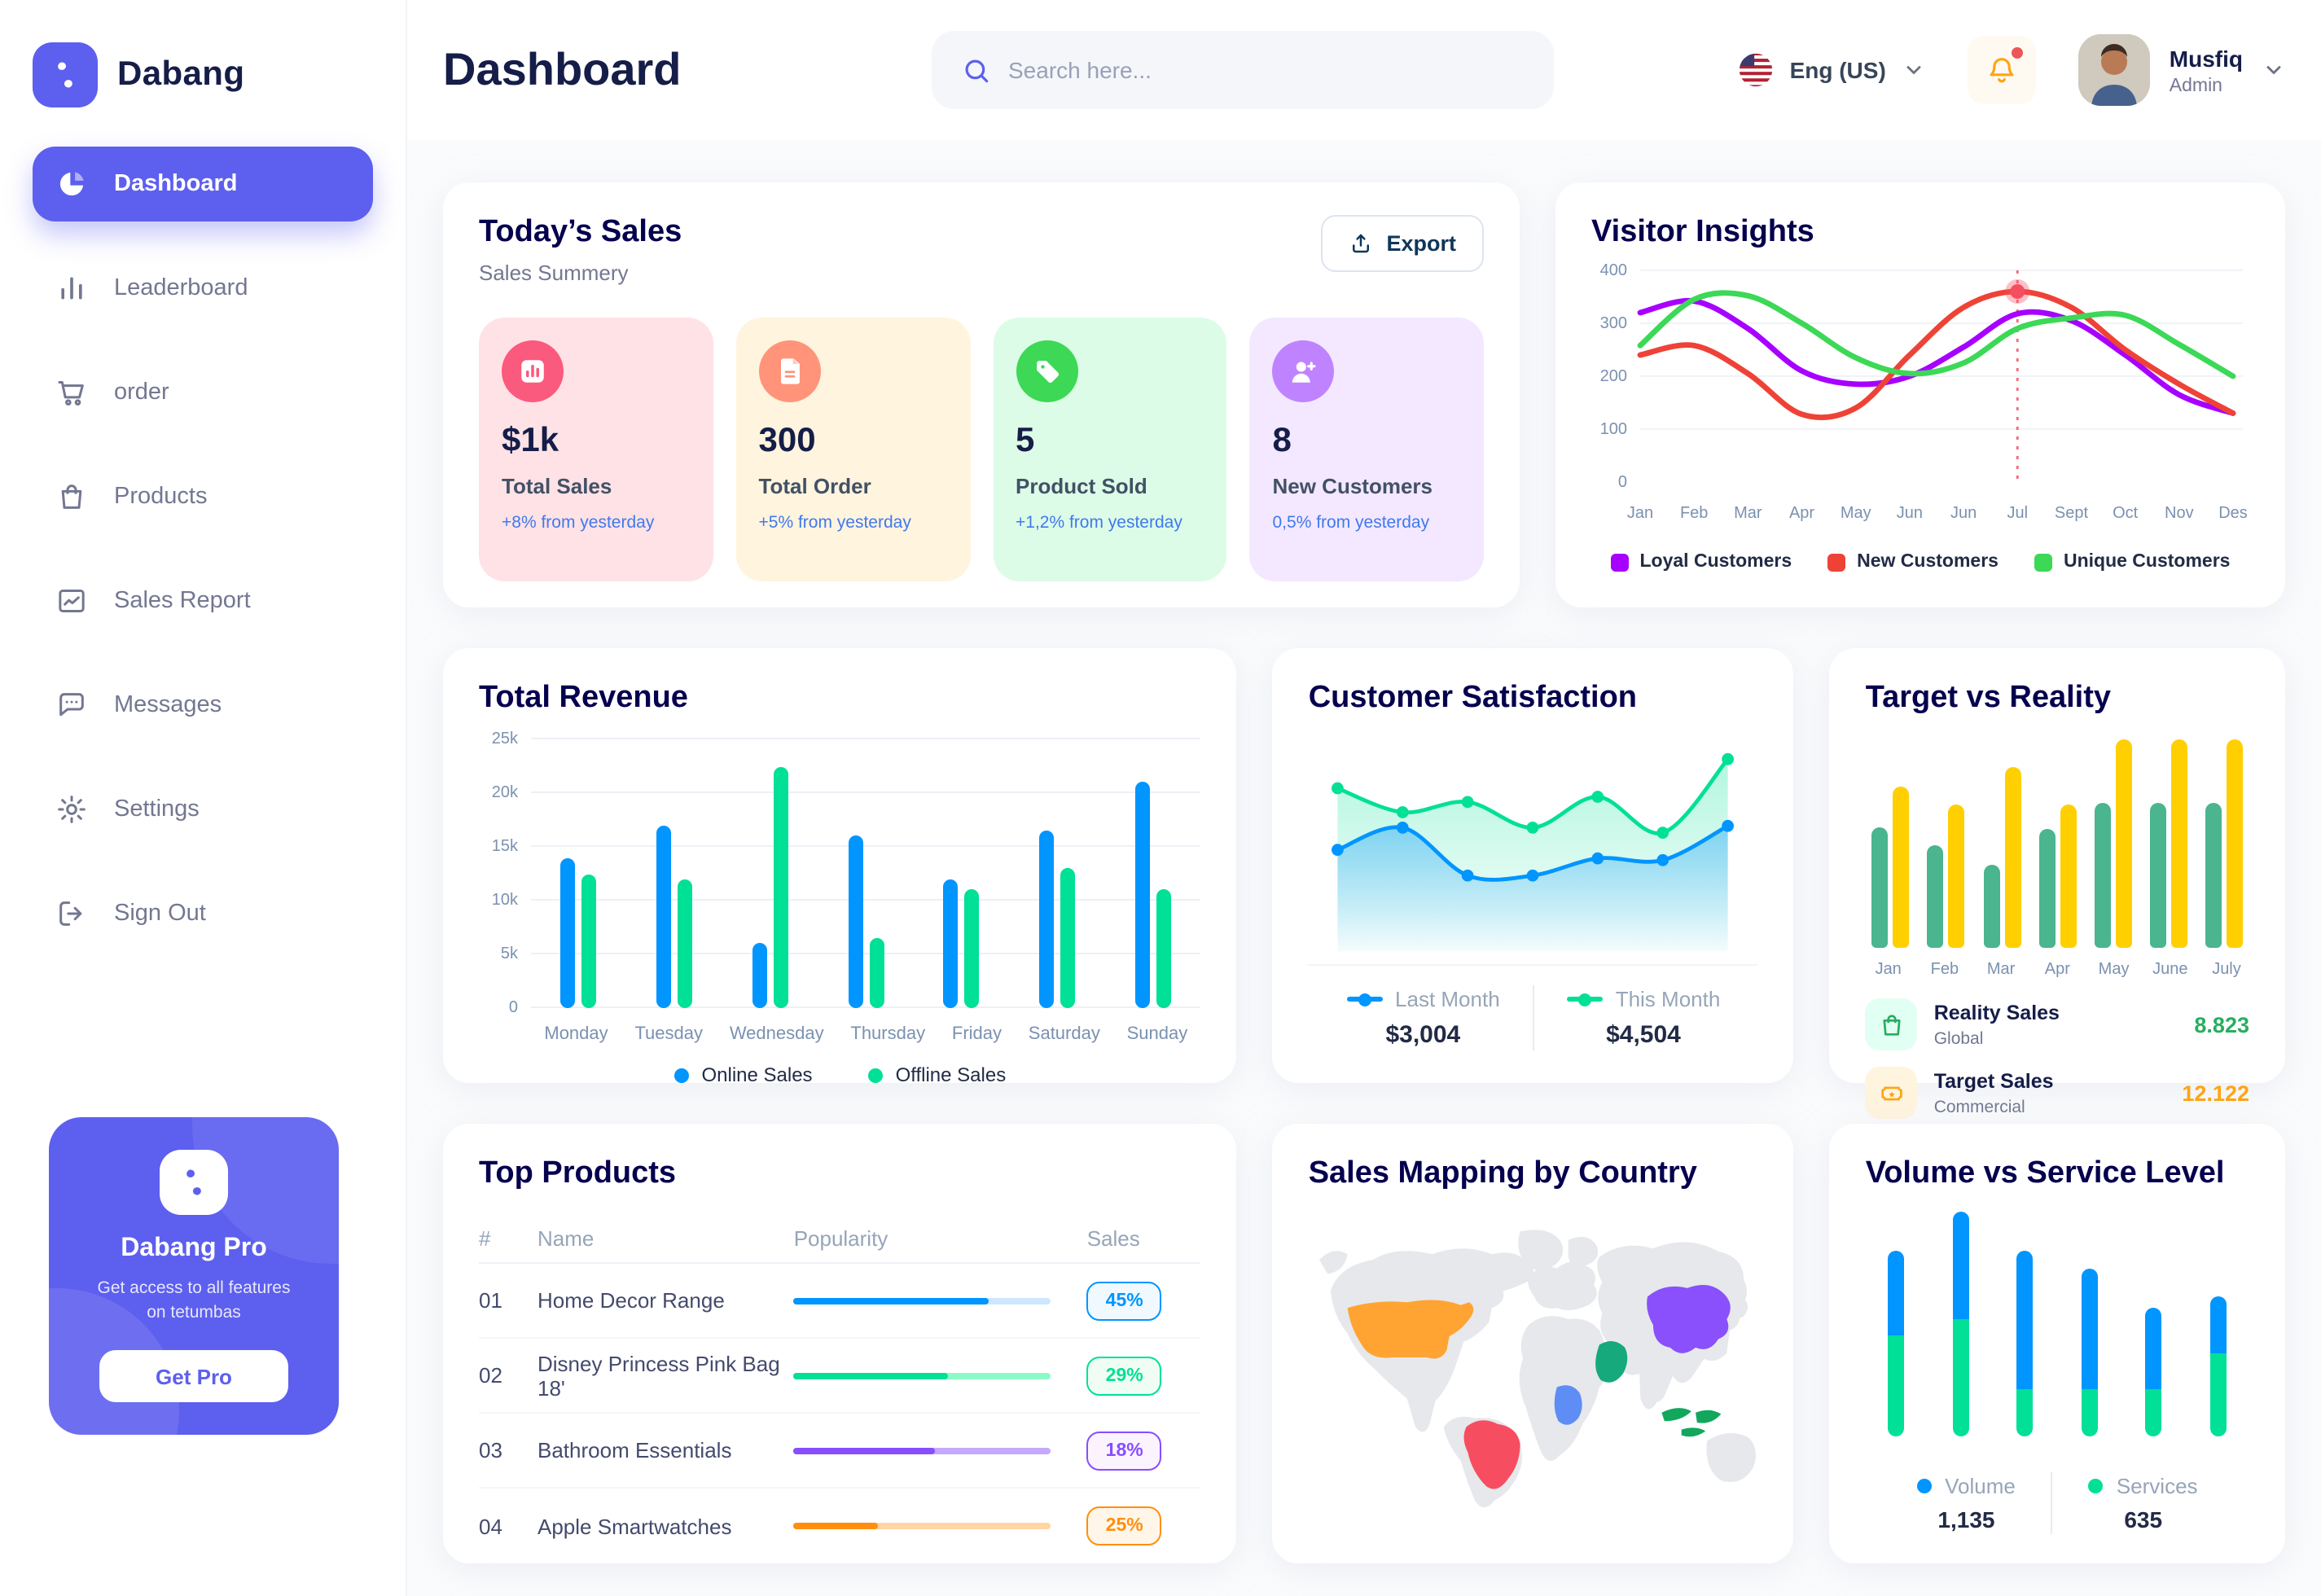  What do you see at coordinates (583, 698) in the screenshot?
I see `total-revenue-title: Total Revenue` at bounding box center [583, 698].